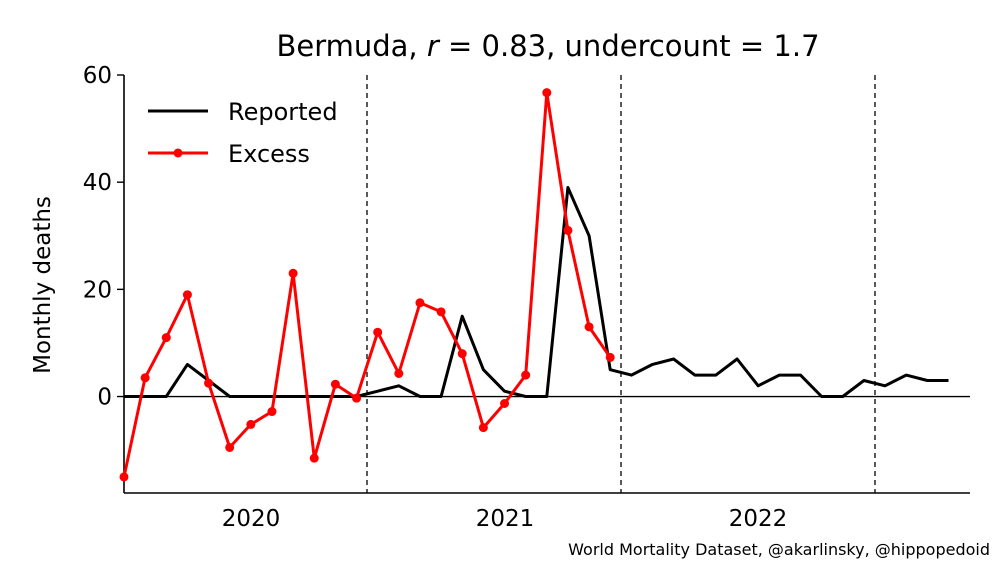  I want to click on title-r-symbol: r, so click(434, 46).